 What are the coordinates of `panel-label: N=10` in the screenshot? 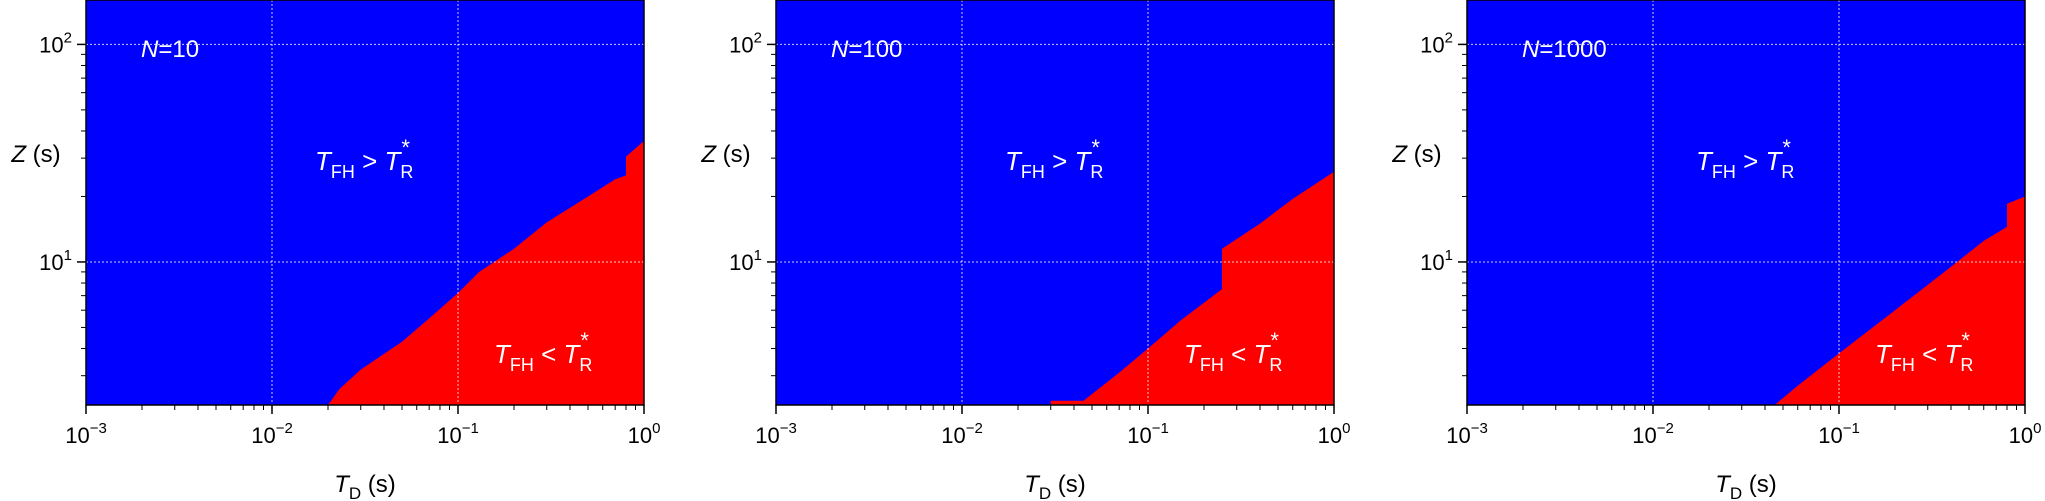 It's located at (170, 49).